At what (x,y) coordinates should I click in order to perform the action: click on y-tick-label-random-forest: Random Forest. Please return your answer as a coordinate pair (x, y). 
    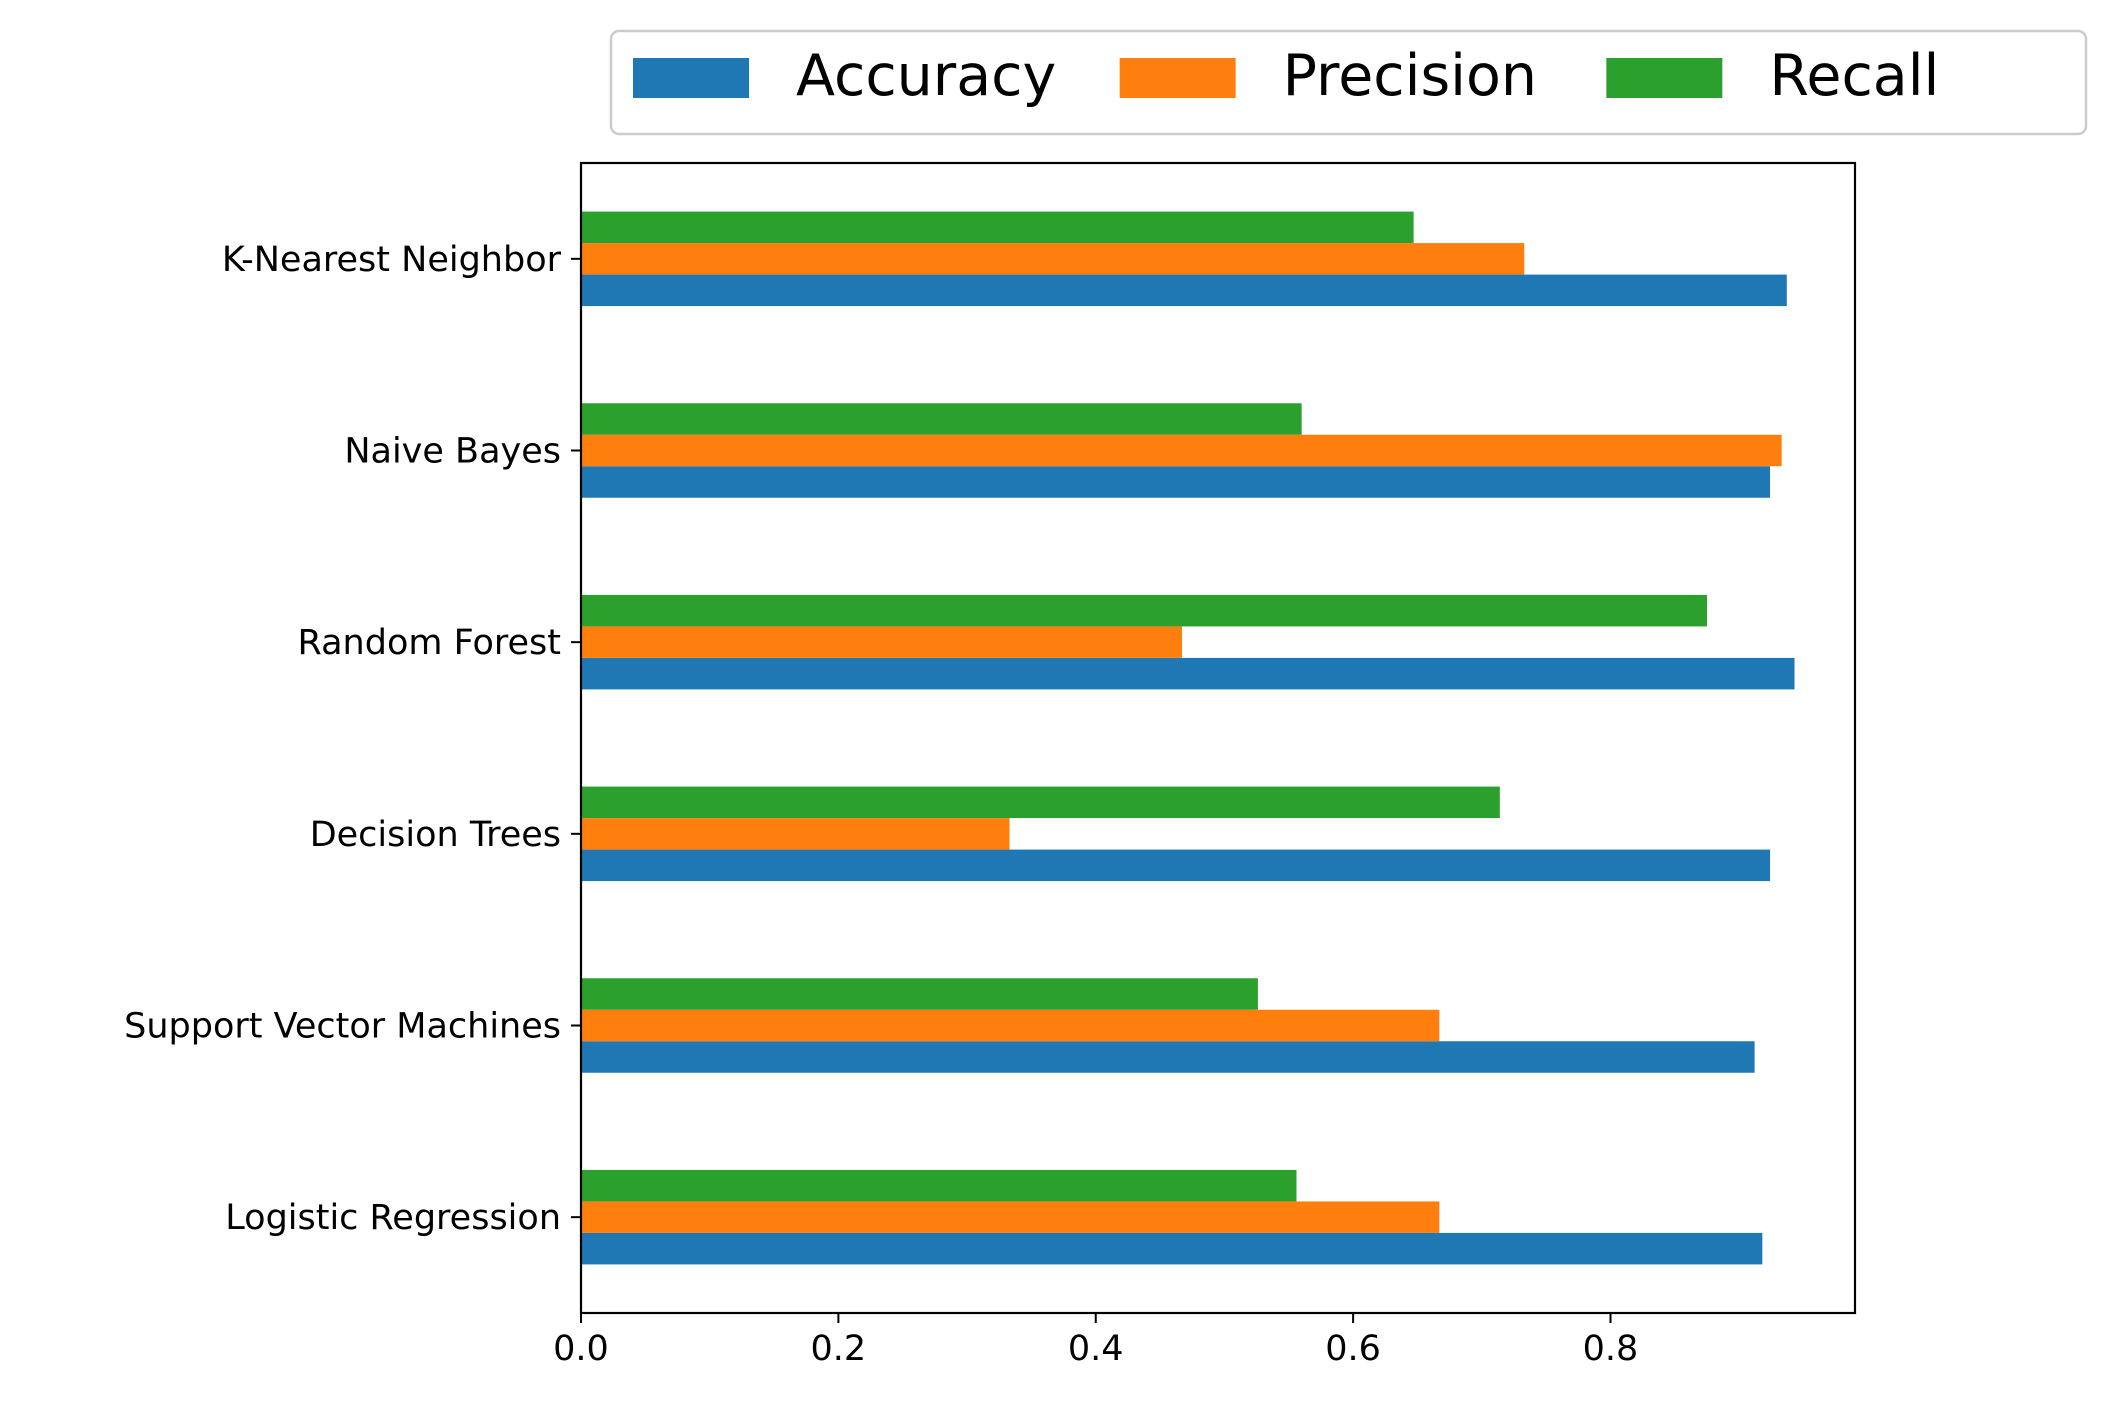
    Looking at the image, I should click on (429, 643).